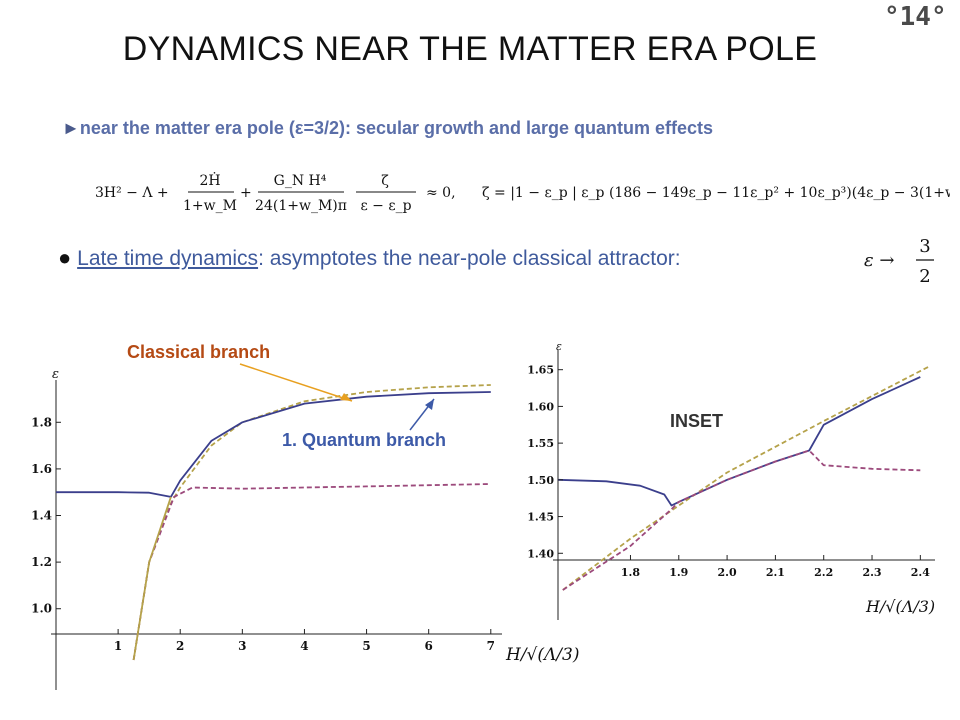 The width and height of the screenshot is (960, 720). Describe the element at coordinates (924, 276) in the screenshot. I see `limit-denominator: 2` at that location.